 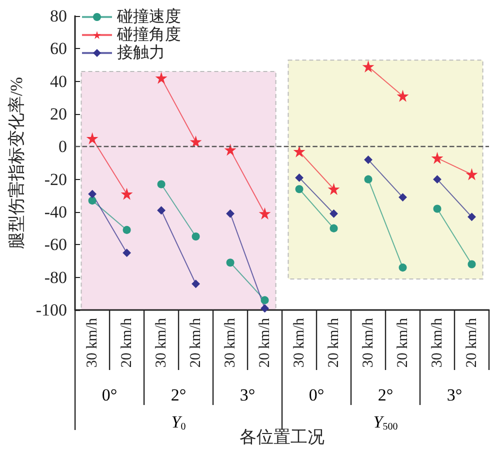 What do you see at coordinates (16, 163) in the screenshot?
I see `y-axis-title: 腿型伤害指标变化率/%` at bounding box center [16, 163].